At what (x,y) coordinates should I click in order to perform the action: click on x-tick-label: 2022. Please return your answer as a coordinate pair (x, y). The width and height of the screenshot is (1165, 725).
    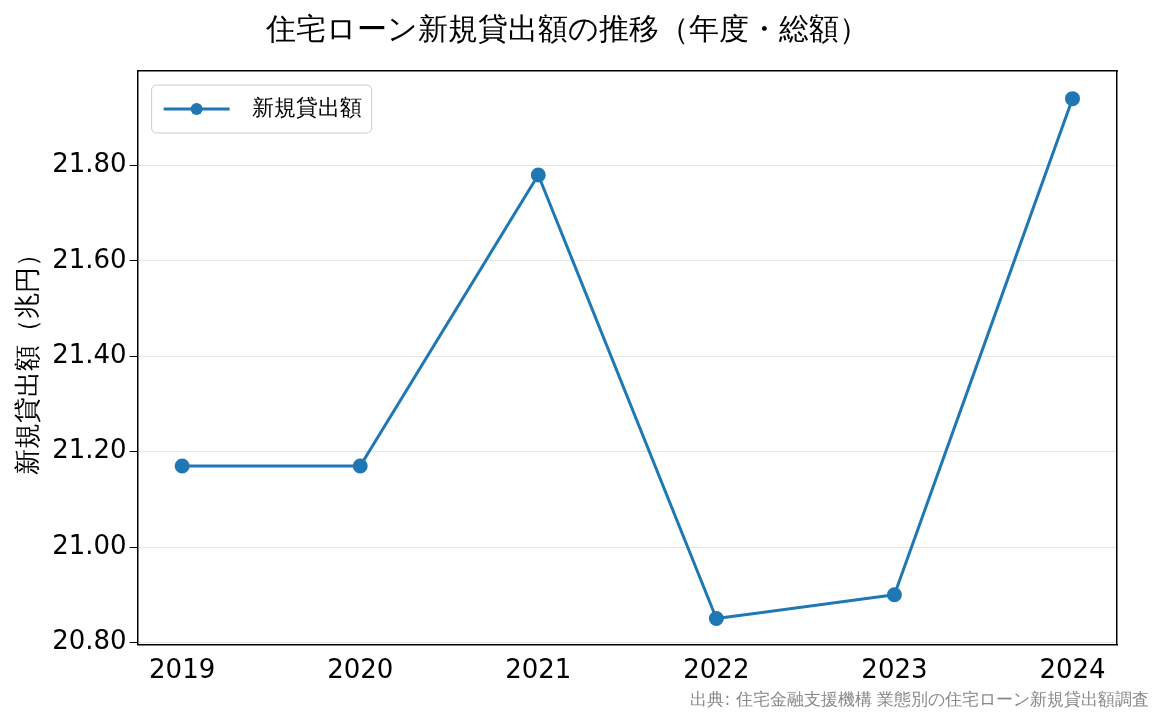
    Looking at the image, I should click on (716, 669).